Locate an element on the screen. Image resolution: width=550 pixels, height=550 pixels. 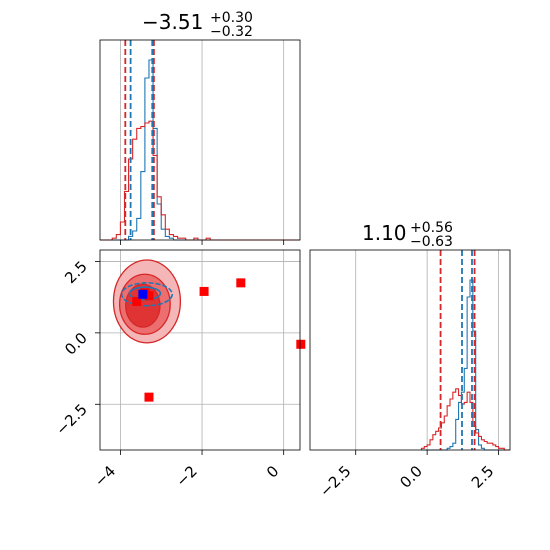
y-title-value: 1.10 is located at coordinates (384, 233).